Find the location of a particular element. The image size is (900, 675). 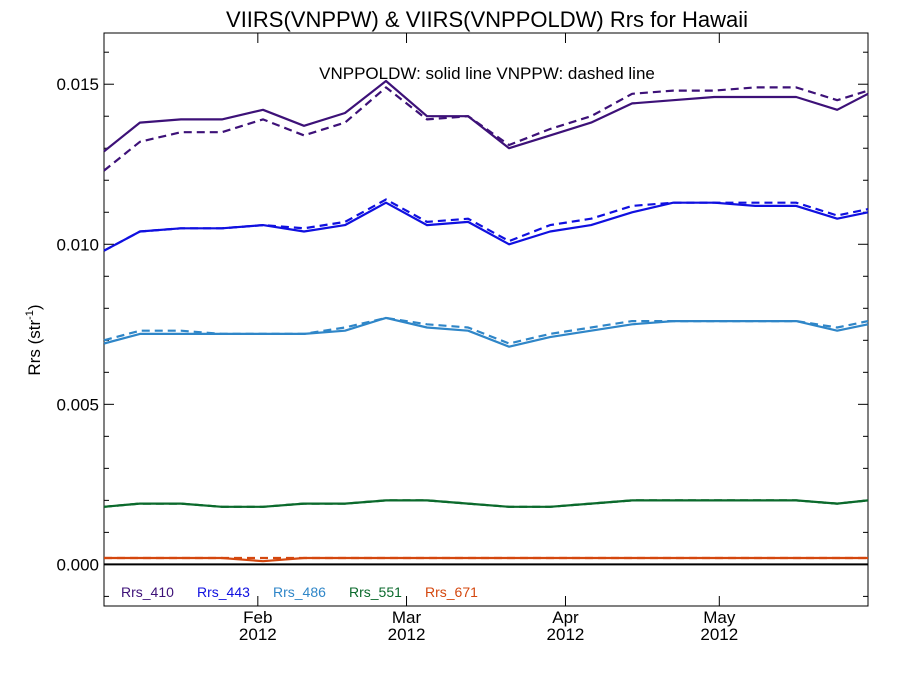

x-tick-label-month: Apr is located at coordinates (565, 617).